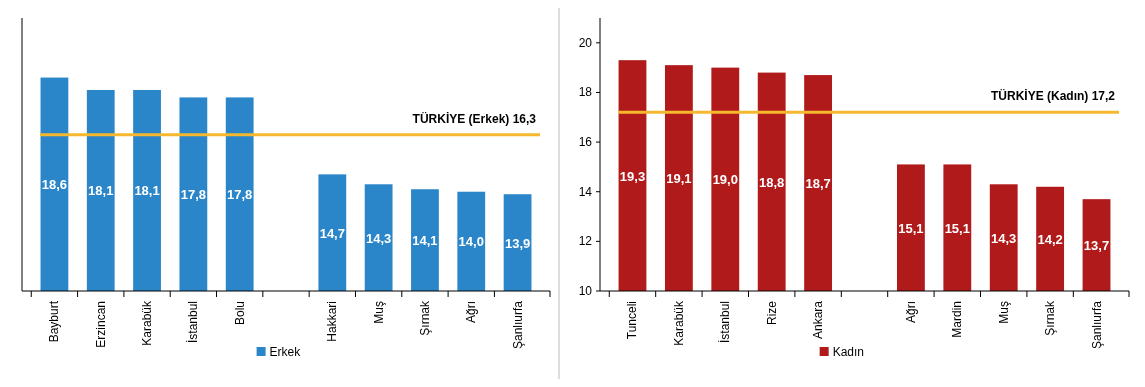 This screenshot has width=1145, height=387. I want to click on x-tick-label: Erzincan, so click(100, 324).